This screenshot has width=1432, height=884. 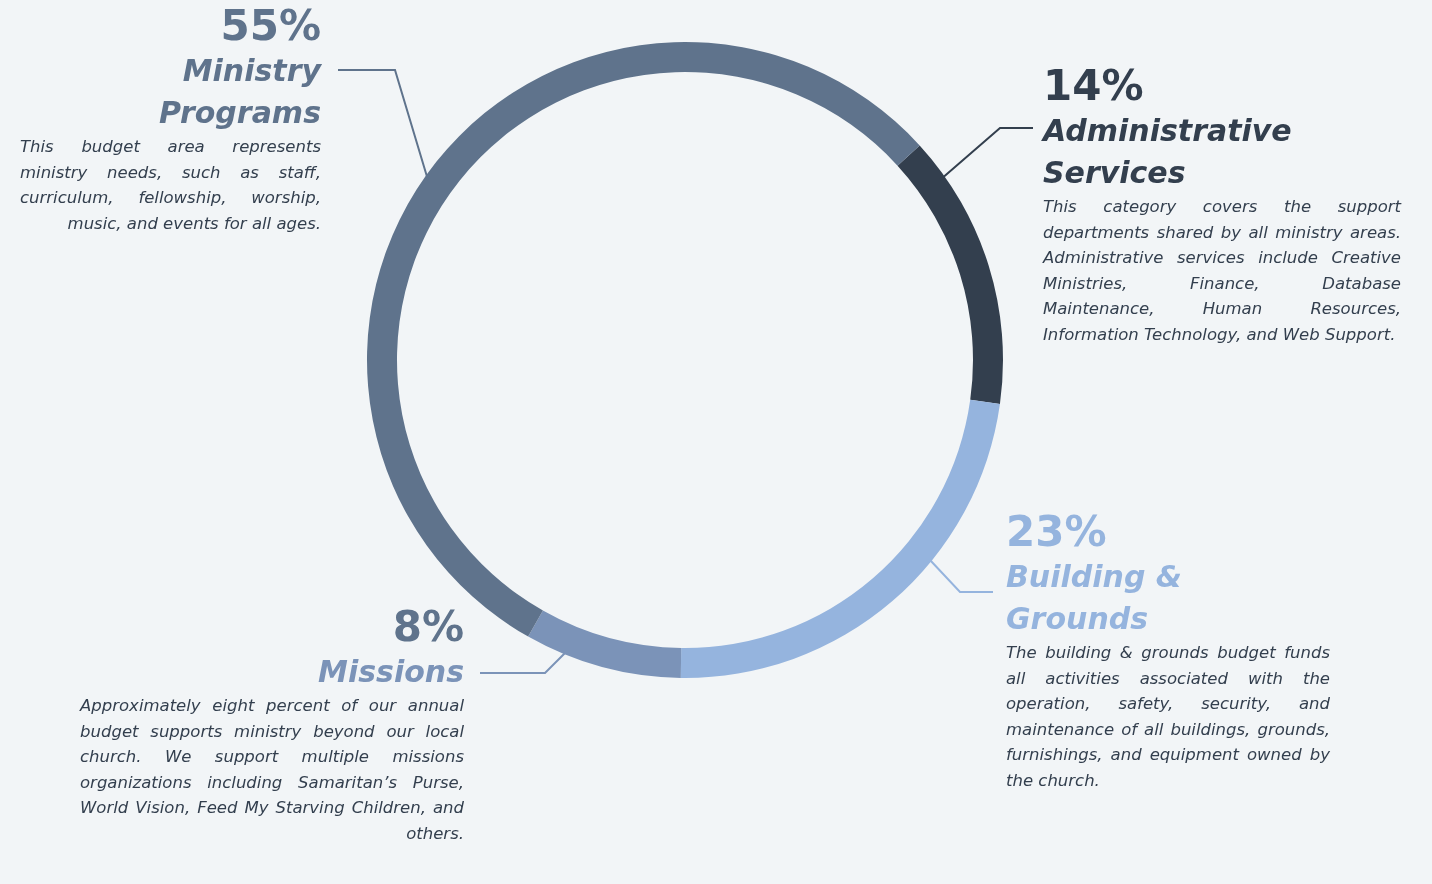 What do you see at coordinates (270, 25) in the screenshot?
I see `data-label: 55%` at bounding box center [270, 25].